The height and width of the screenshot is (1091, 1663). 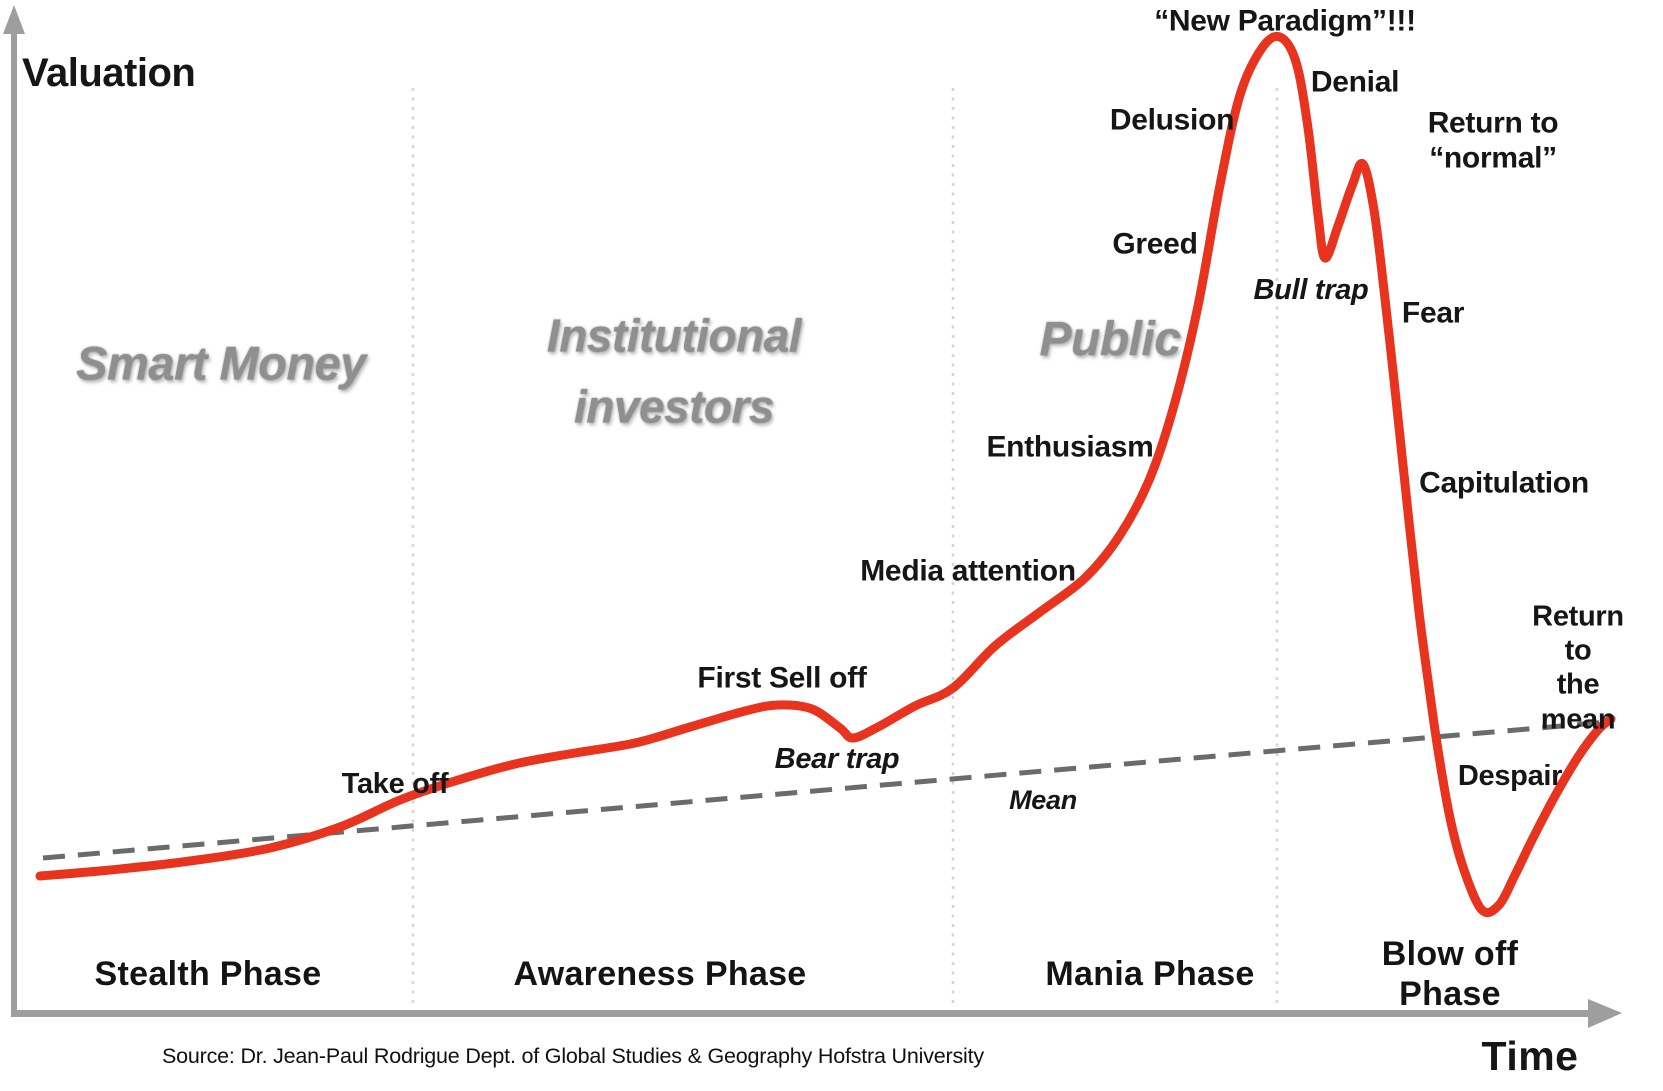 I want to click on annotation-label: Media attention, so click(x=968, y=571).